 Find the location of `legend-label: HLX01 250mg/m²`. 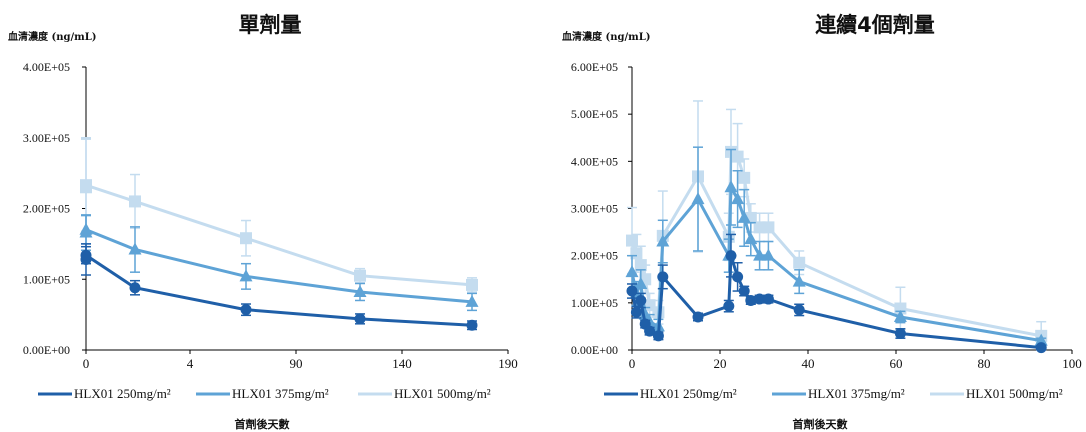

legend-label: HLX01 250mg/m² is located at coordinates (688, 393).